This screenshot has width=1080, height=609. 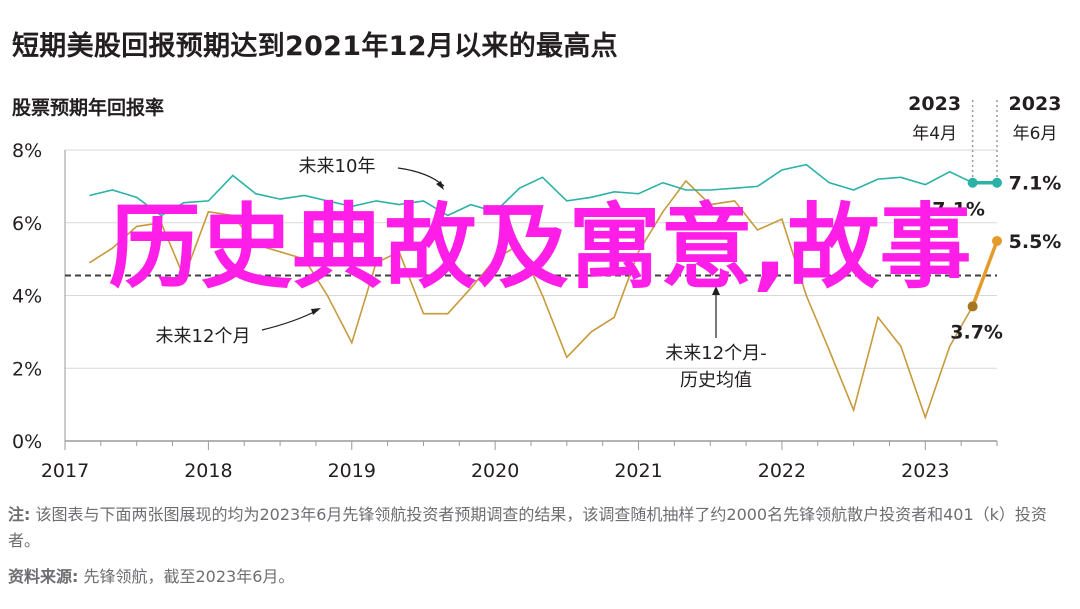 What do you see at coordinates (716, 380) in the screenshot?
I see `annotation-average-line2: 历史均值` at bounding box center [716, 380].